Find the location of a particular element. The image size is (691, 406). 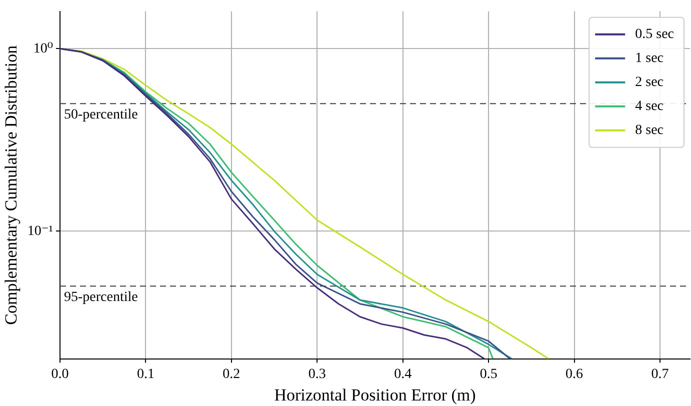

y-tick-label: 10⁻¹ is located at coordinates (40, 231).